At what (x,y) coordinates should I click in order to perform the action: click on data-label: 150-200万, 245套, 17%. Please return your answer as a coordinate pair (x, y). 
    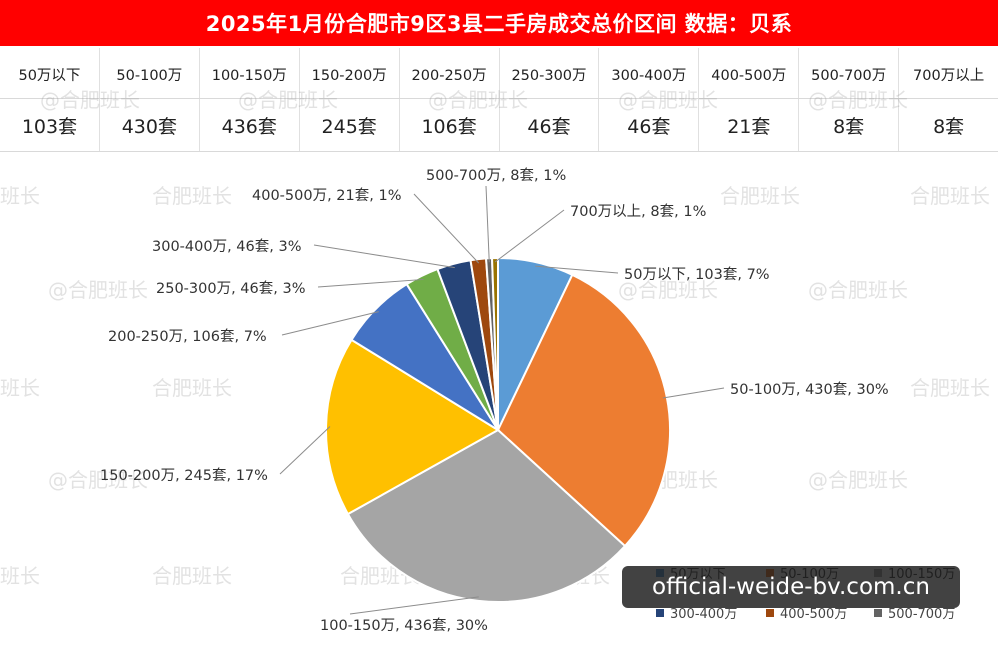
    Looking at the image, I should click on (184, 475).